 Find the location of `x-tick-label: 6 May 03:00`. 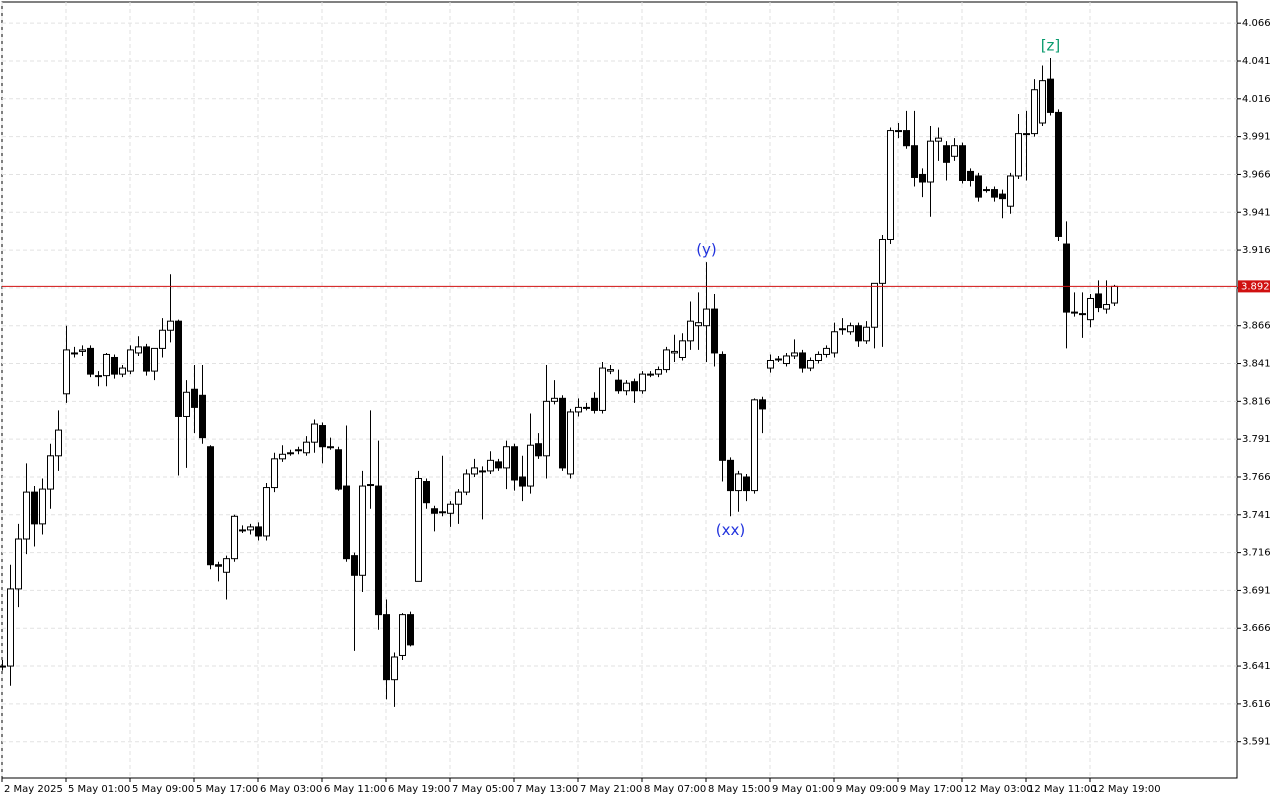

x-tick-label: 6 May 03:00 is located at coordinates (291, 789).